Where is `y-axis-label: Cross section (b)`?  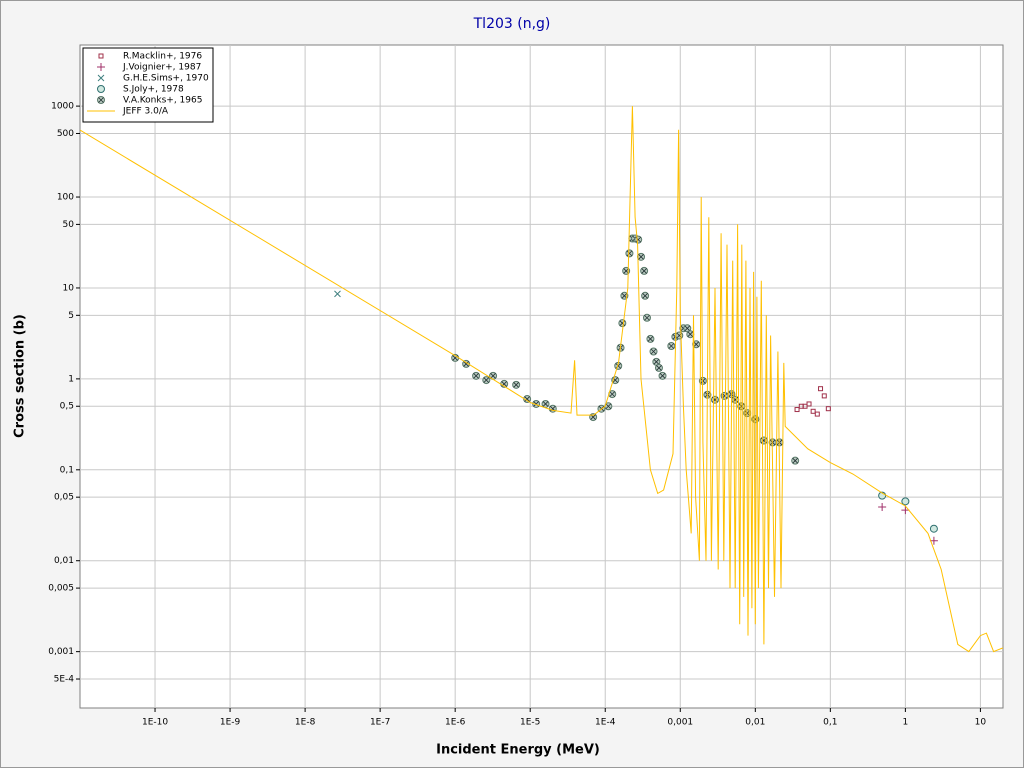
y-axis-label: Cross section (b) is located at coordinates (20, 376).